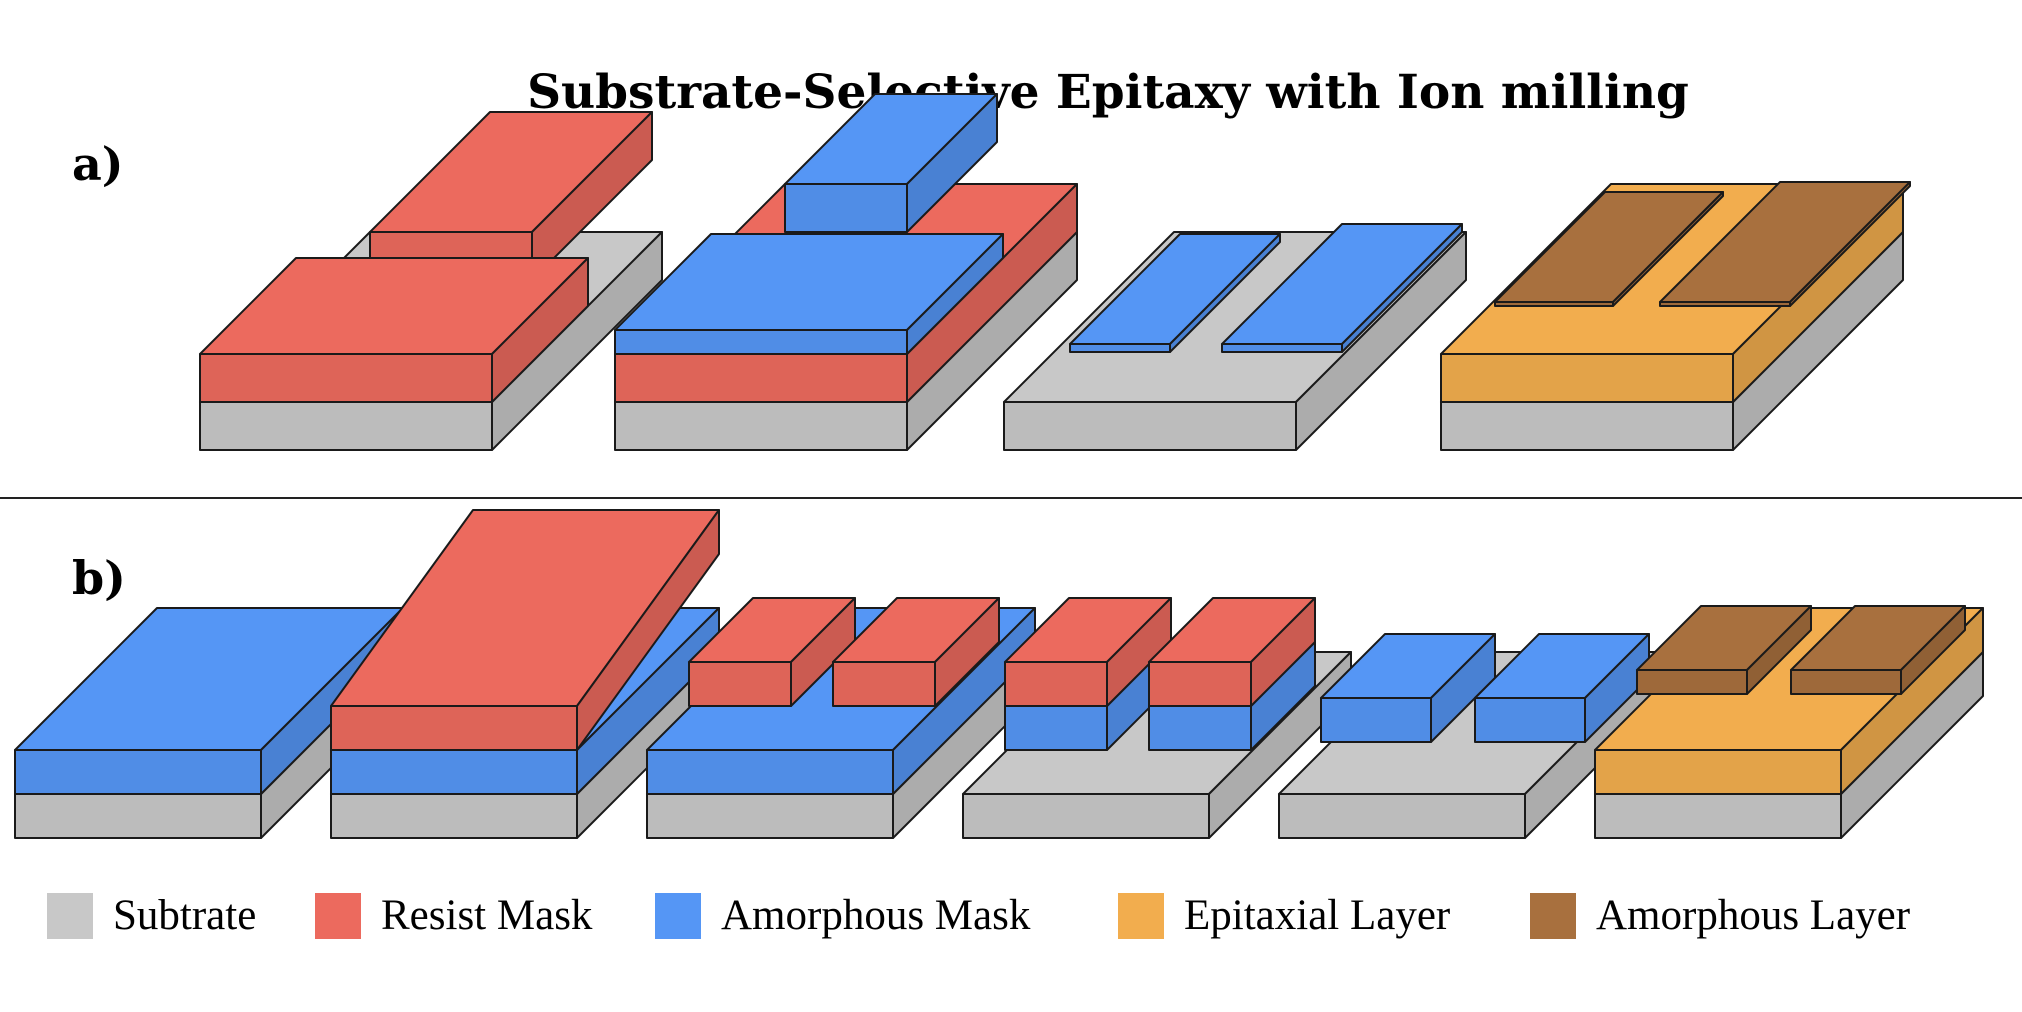 This screenshot has height=1012, width=2022. What do you see at coordinates (1724, 650) in the screenshot?
I see `b6-amorph-left` at bounding box center [1724, 650].